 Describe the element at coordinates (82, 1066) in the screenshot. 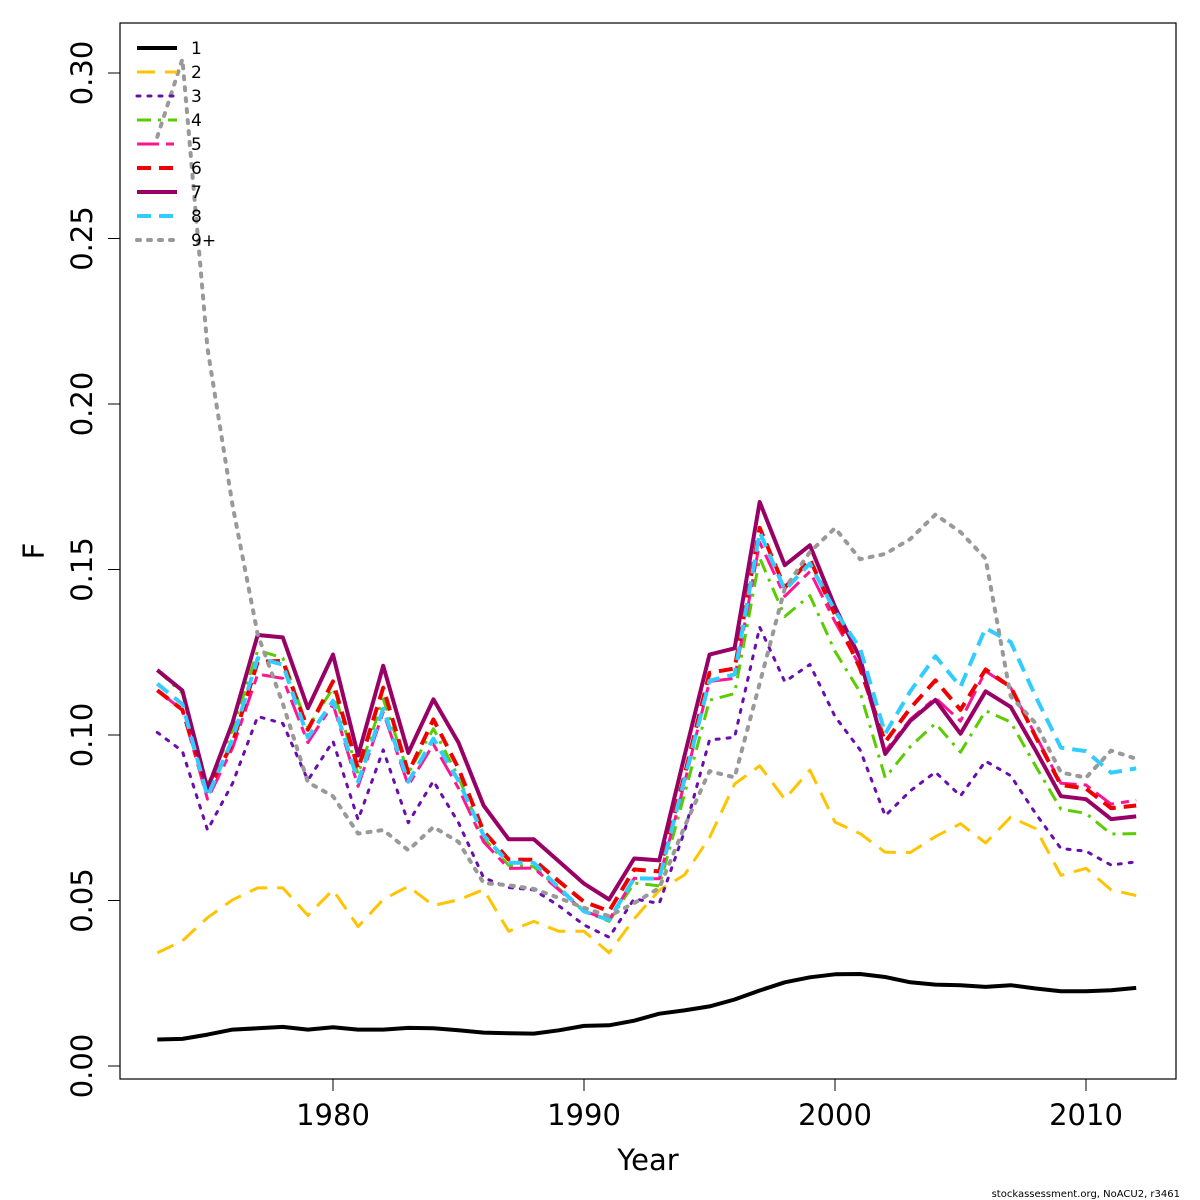

I see `y-tick-label: 0.00` at that location.